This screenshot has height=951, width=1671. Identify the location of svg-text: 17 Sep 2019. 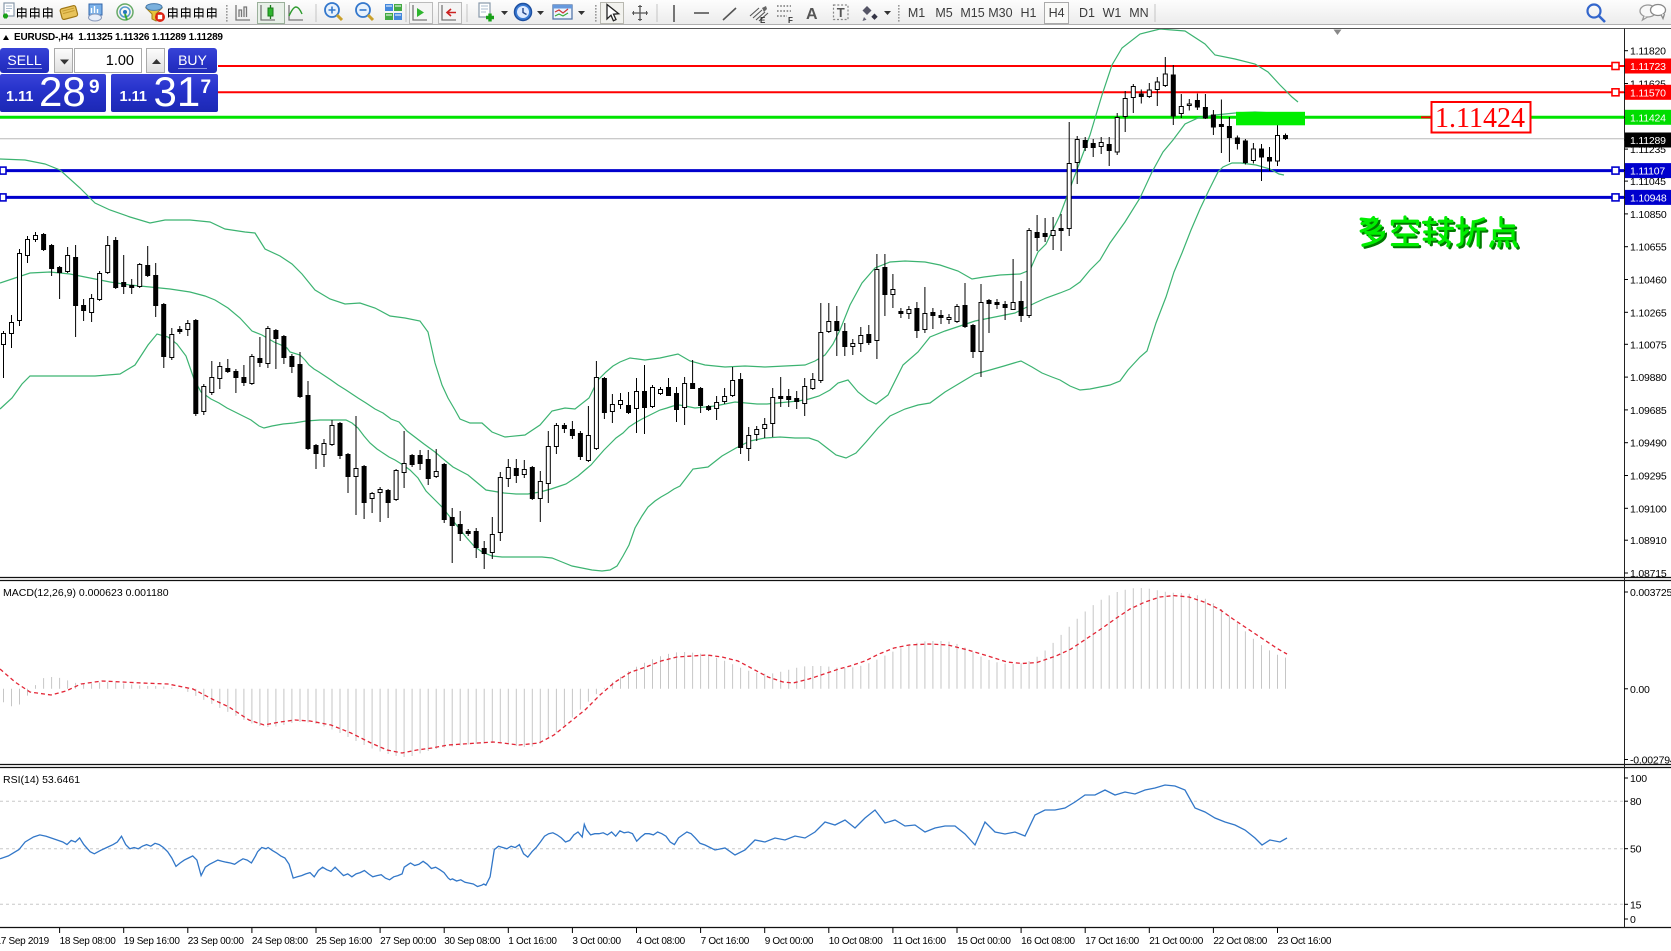
(25, 941).